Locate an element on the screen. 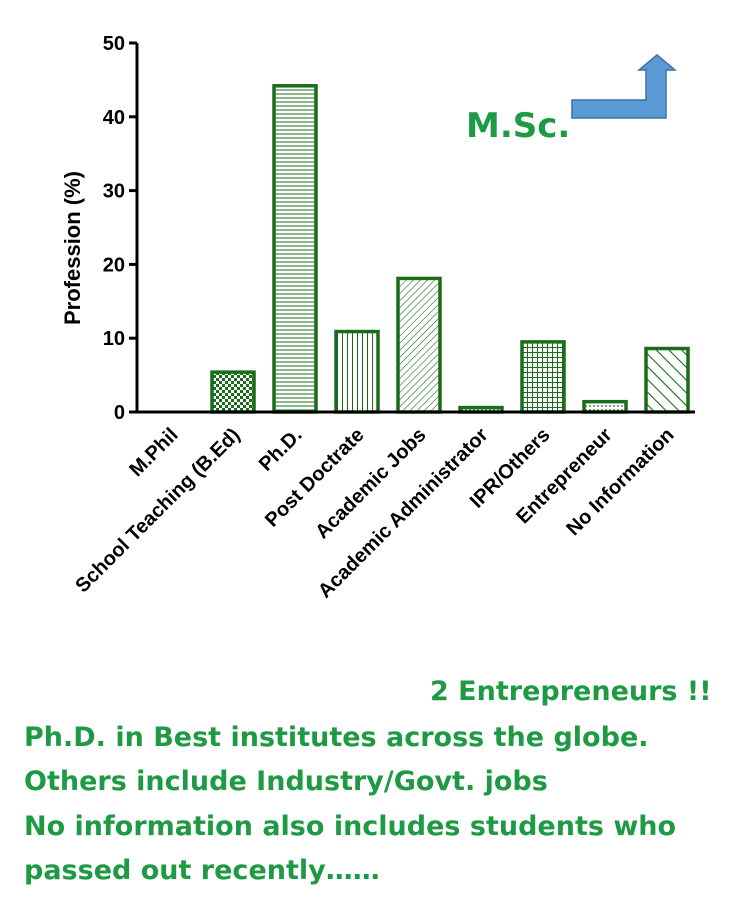  y-axis-label: Profession (%) is located at coordinates (72, 248).